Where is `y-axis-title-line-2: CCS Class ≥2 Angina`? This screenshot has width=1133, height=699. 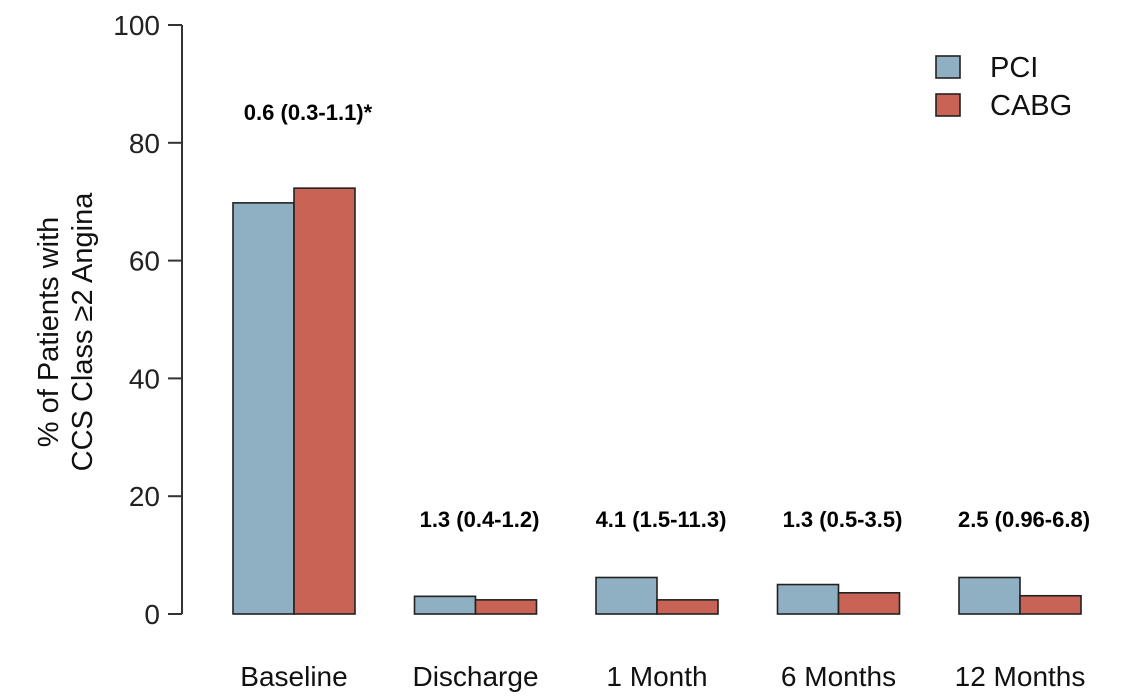 y-axis-title-line-2: CCS Class ≥2 Angina is located at coordinates (83, 332).